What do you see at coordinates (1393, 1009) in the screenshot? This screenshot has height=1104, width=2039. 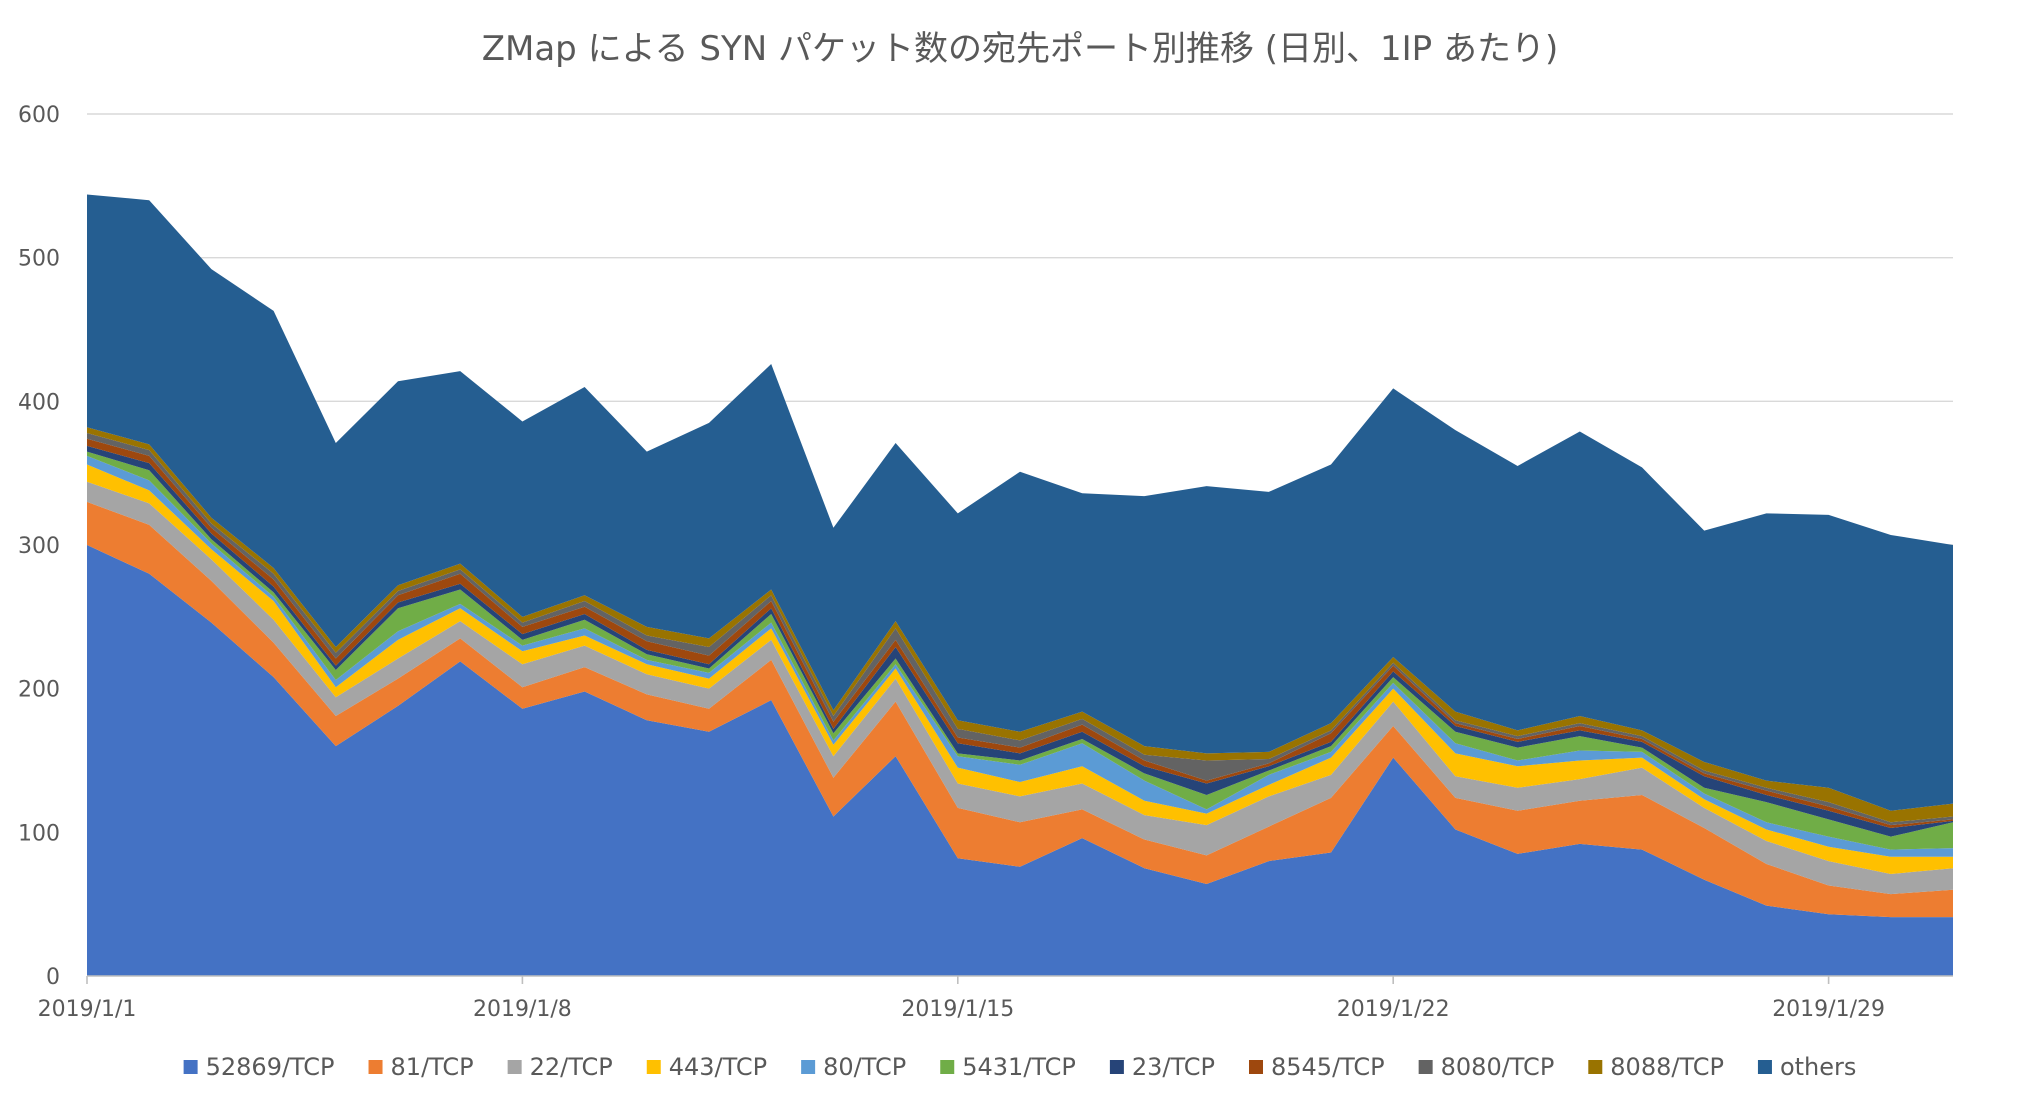 I see `x-tick-label: 2019/1/22` at bounding box center [1393, 1009].